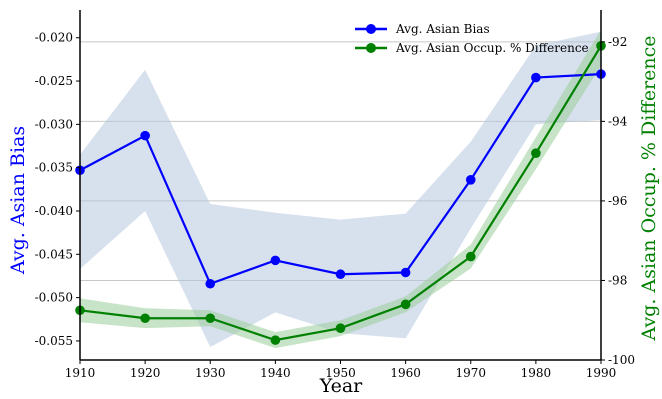 The image size is (662, 399). Describe the element at coordinates (405, 373) in the screenshot. I see `x-tick-label: 1960` at that location.